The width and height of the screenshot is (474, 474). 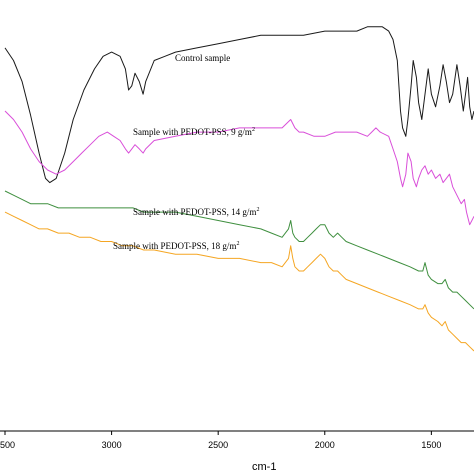 I want to click on x-axis-title: cm-1, so click(x=264, y=467).